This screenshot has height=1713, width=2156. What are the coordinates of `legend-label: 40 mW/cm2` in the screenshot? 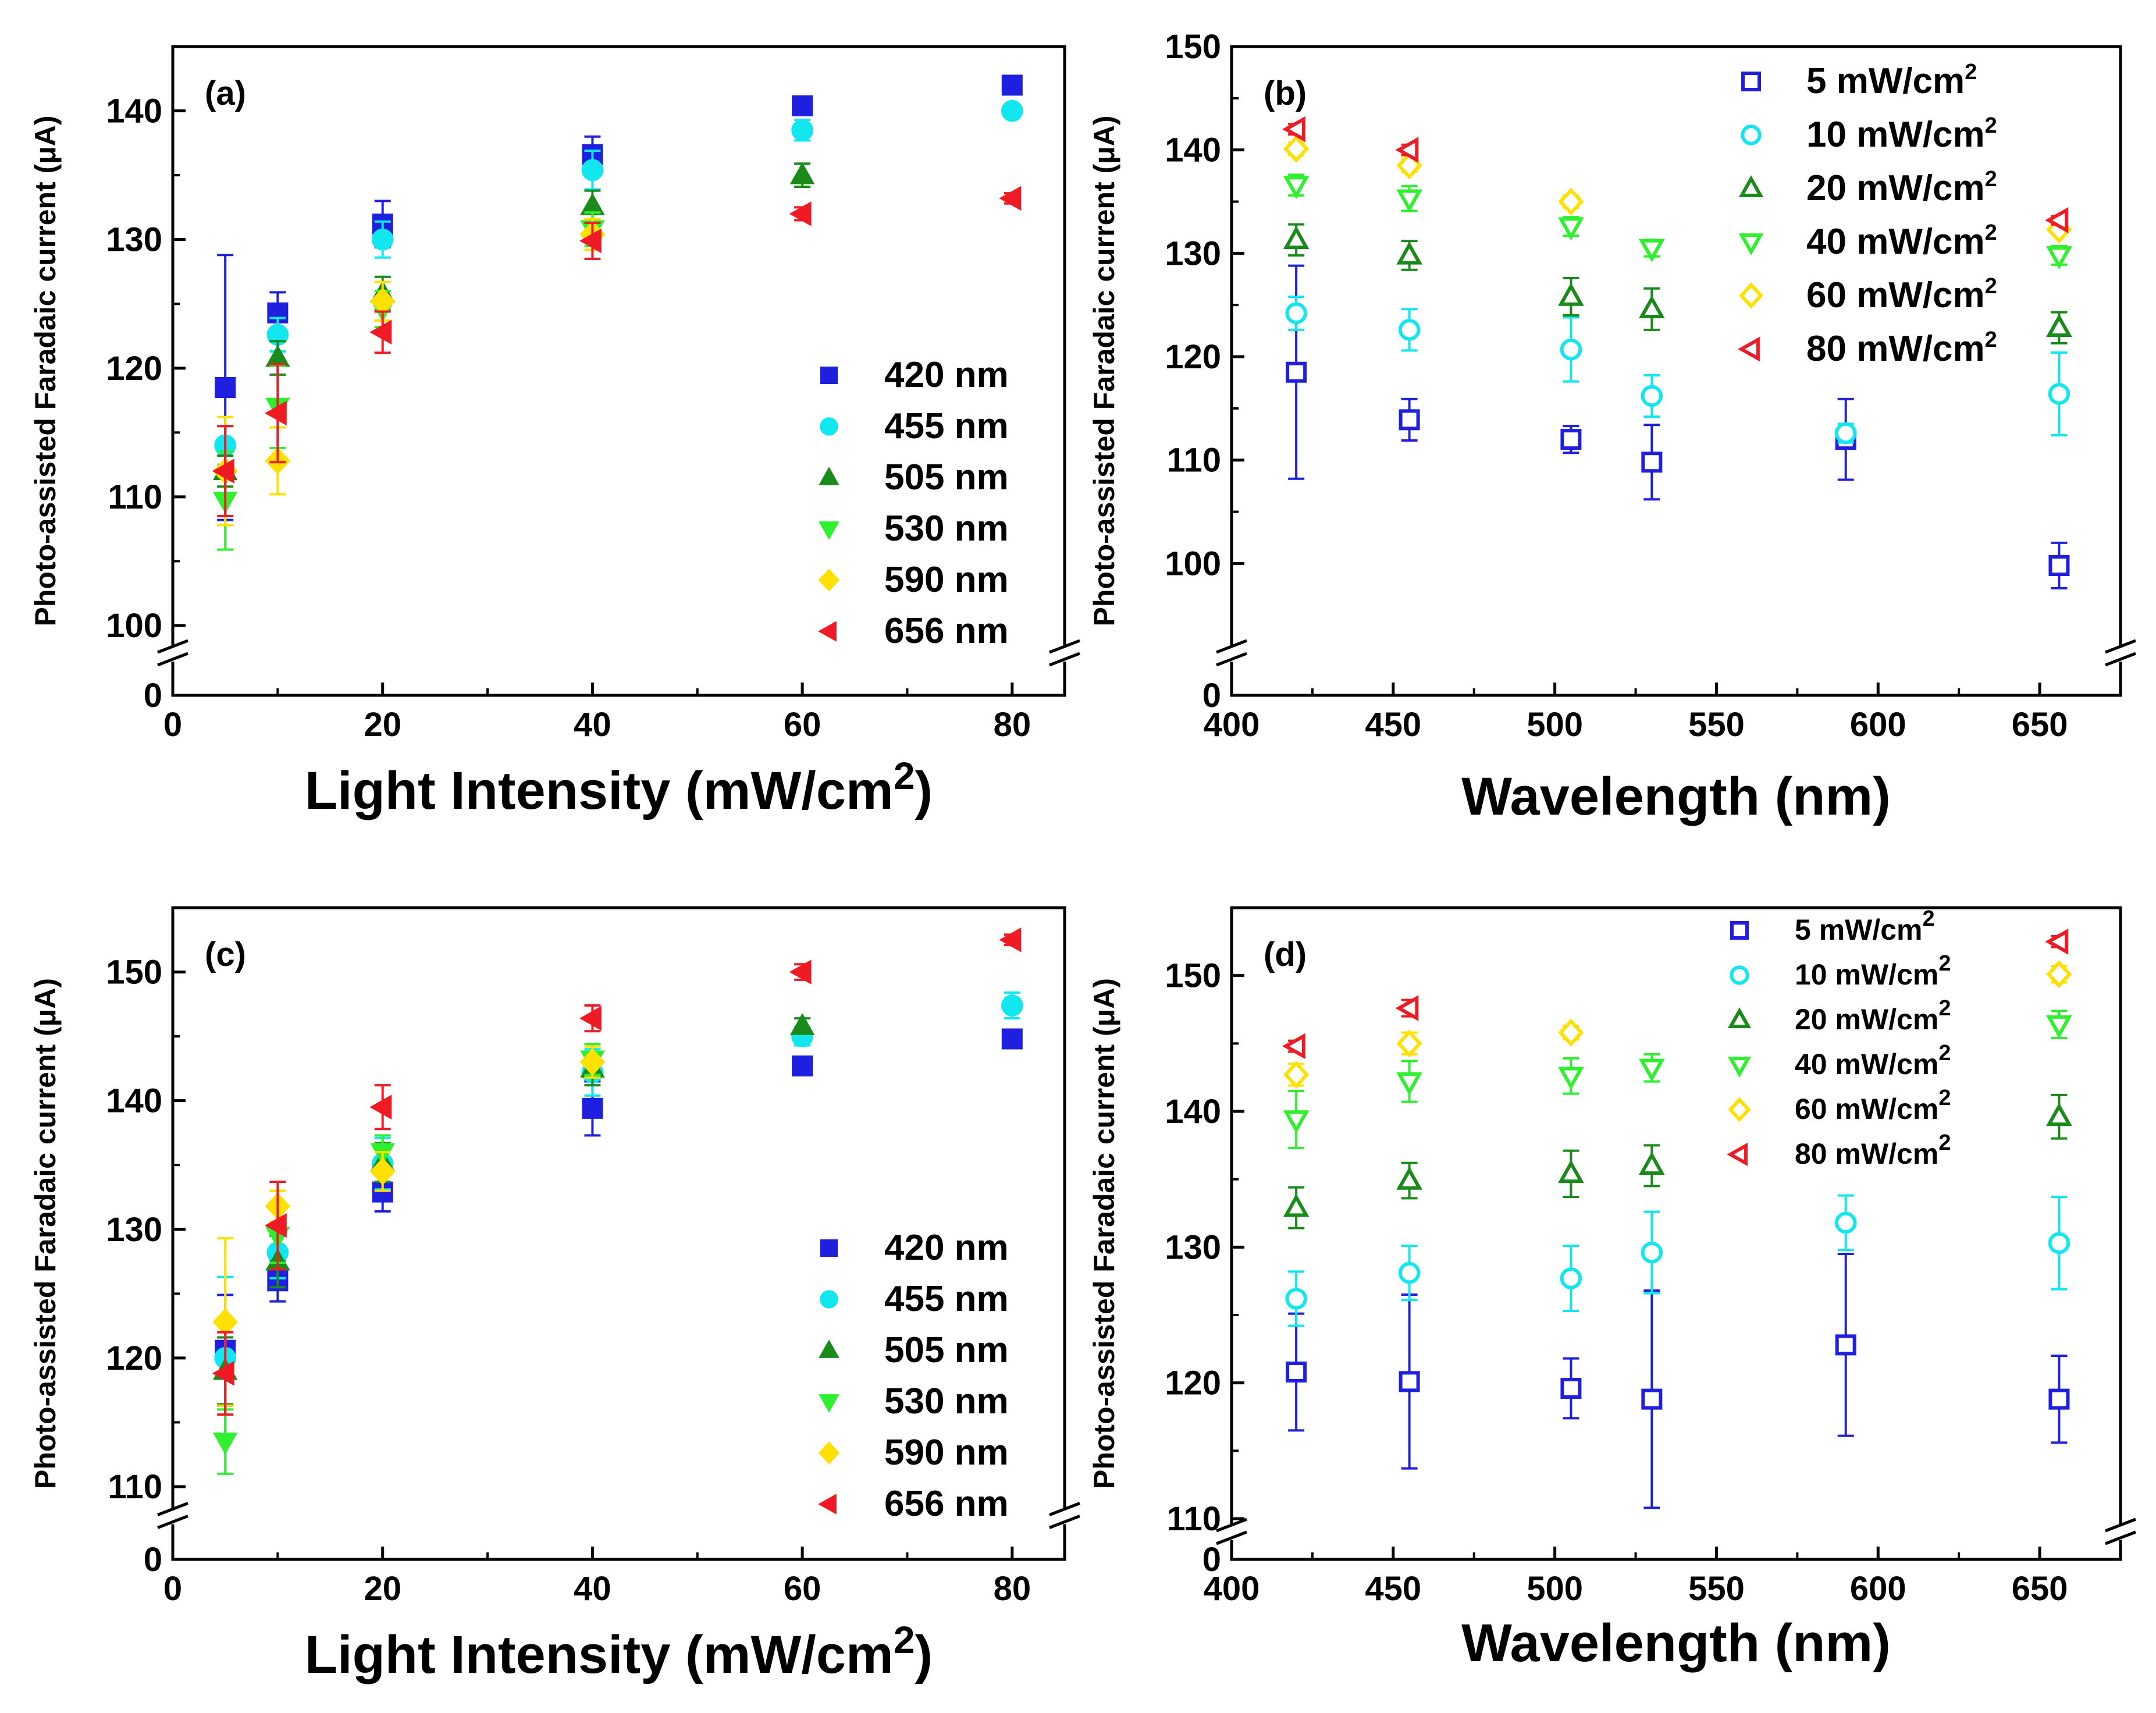 It's located at (1901, 241).